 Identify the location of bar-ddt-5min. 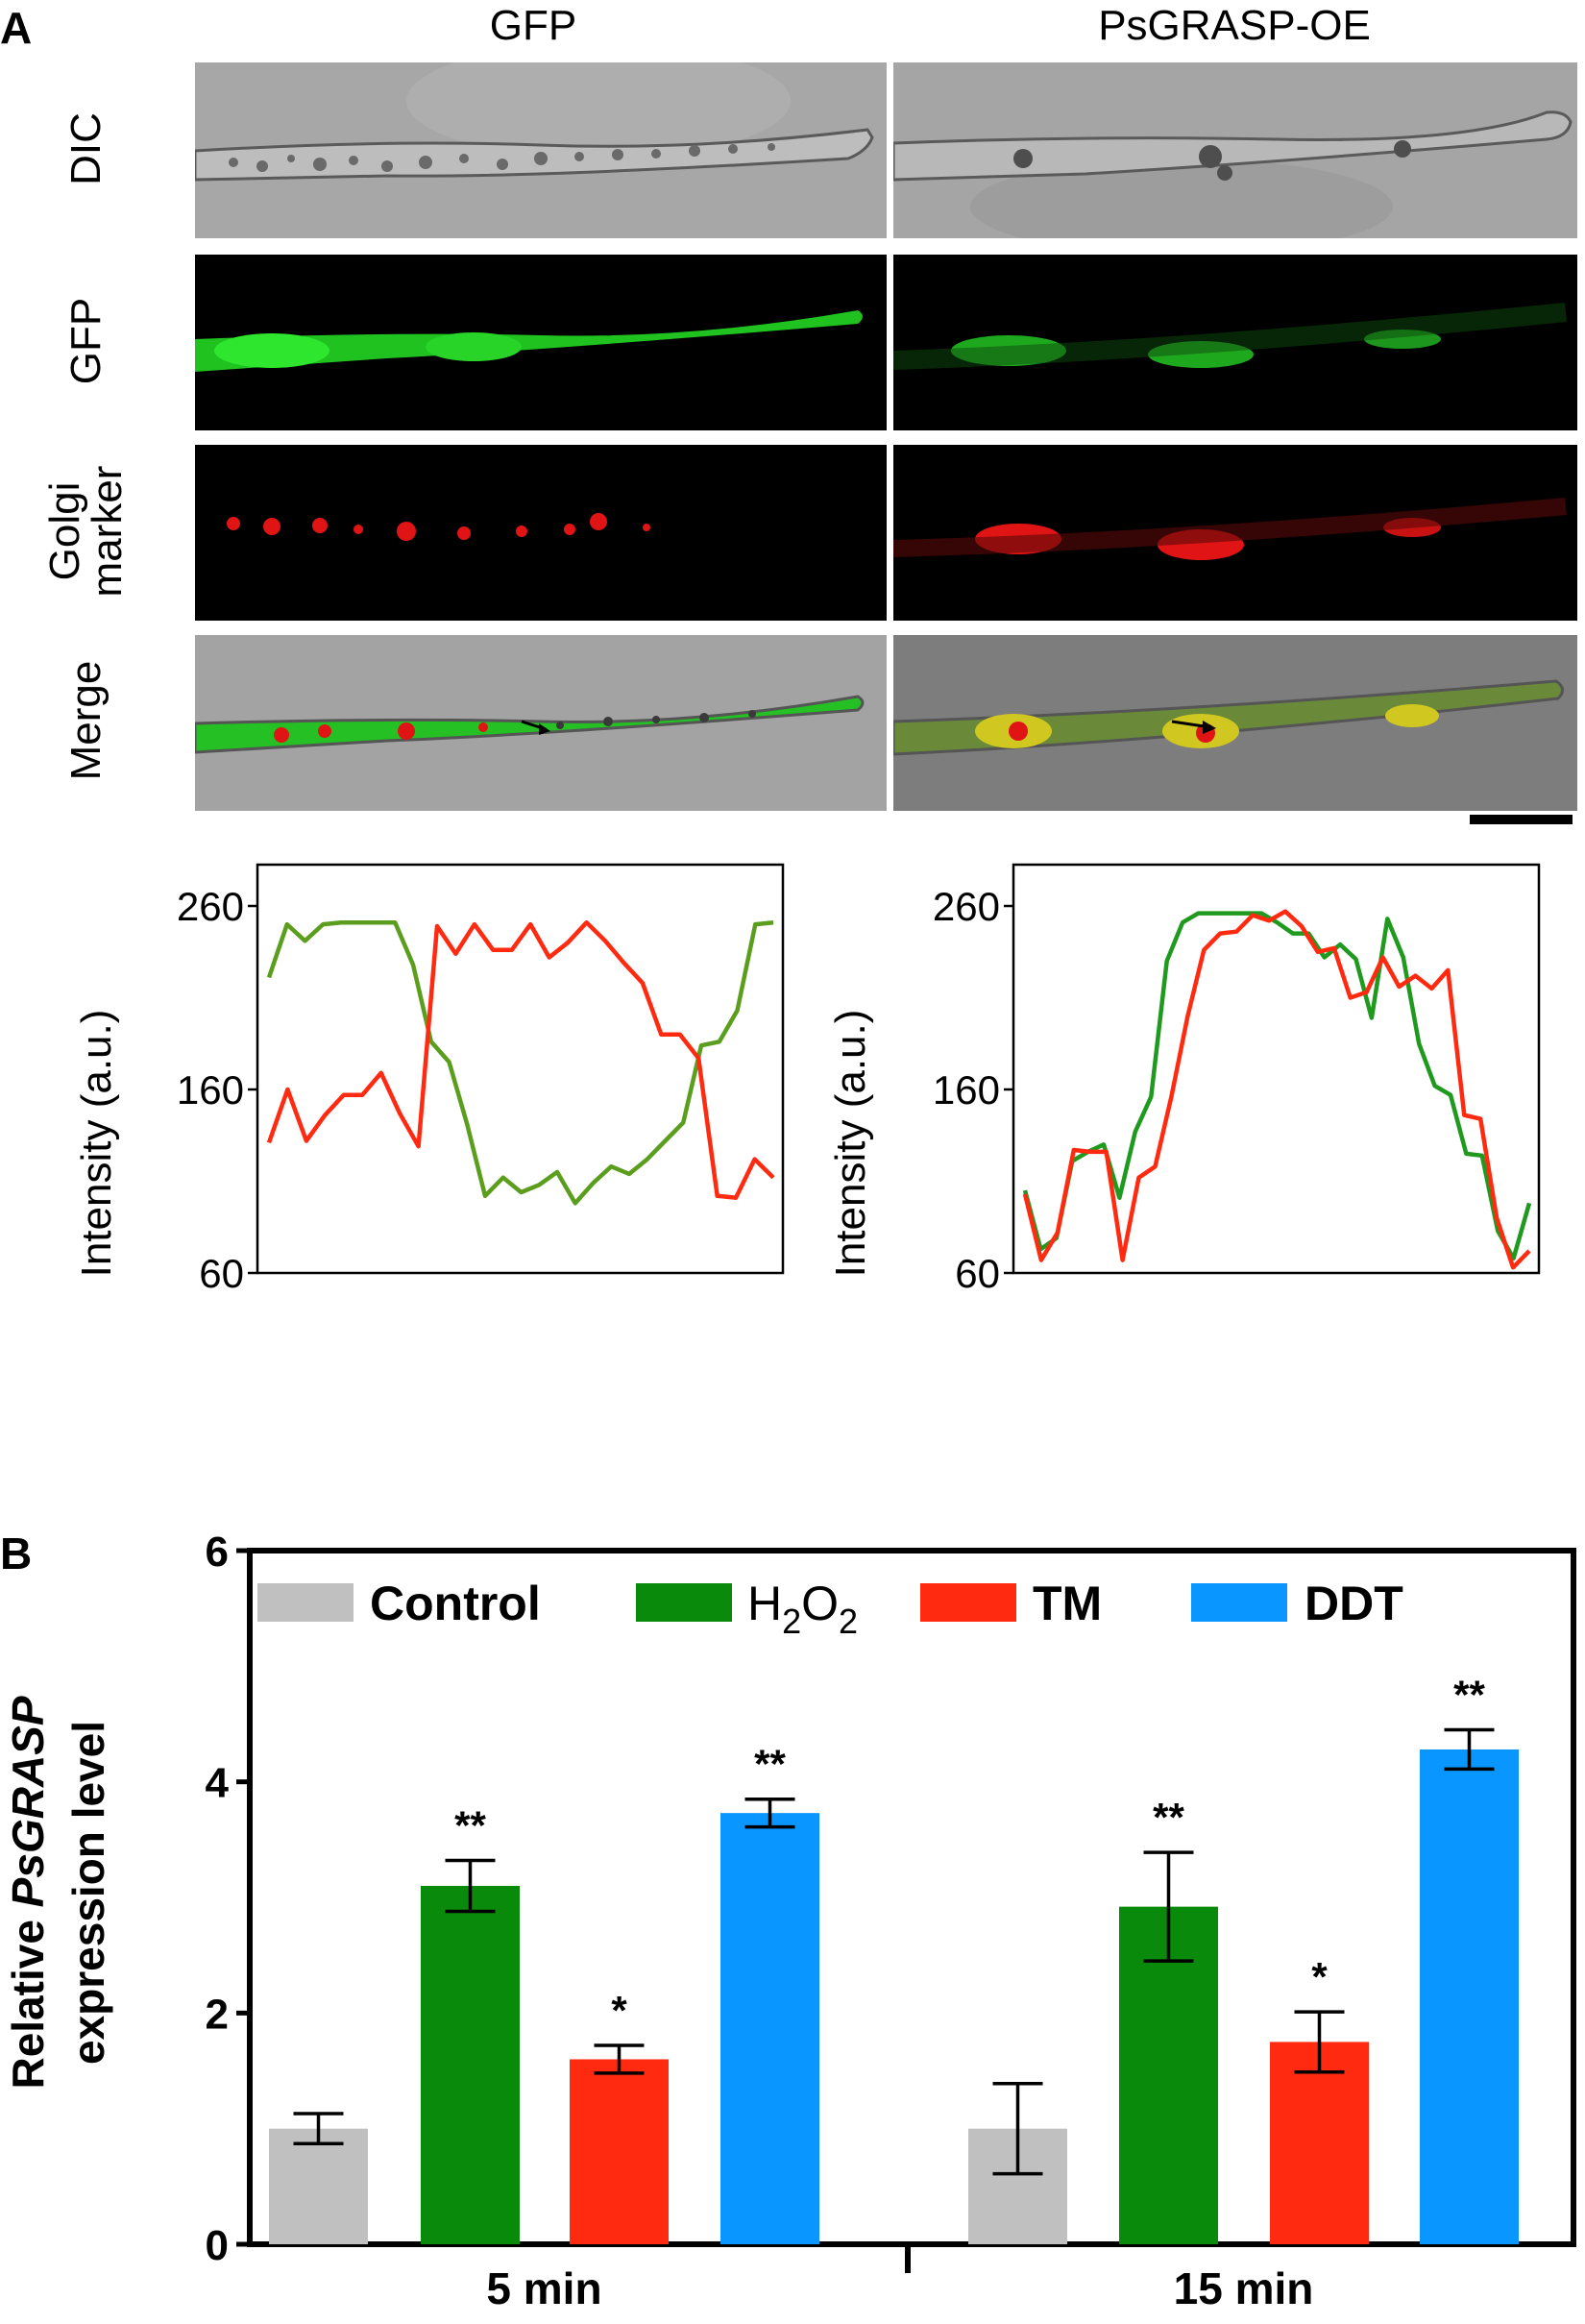
(769, 2028).